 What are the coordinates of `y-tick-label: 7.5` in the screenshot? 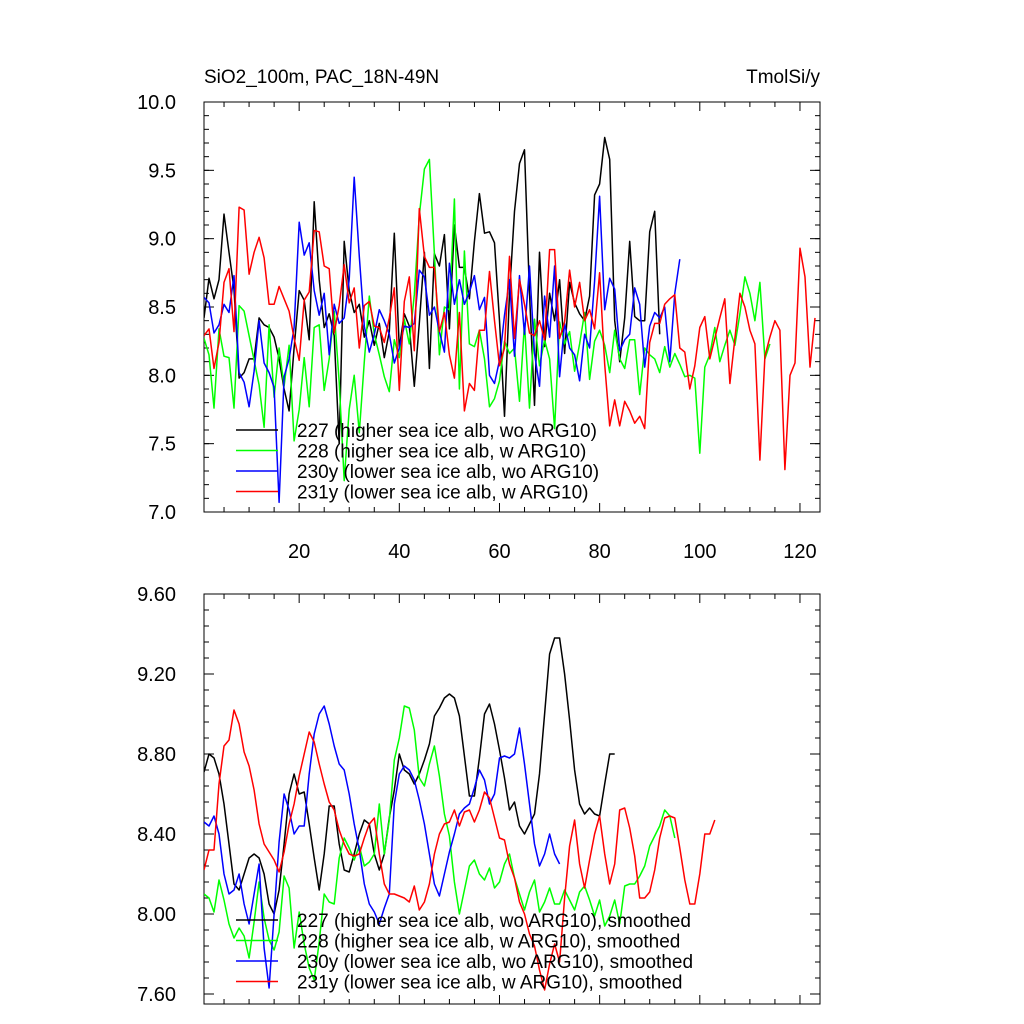 It's located at (162, 445).